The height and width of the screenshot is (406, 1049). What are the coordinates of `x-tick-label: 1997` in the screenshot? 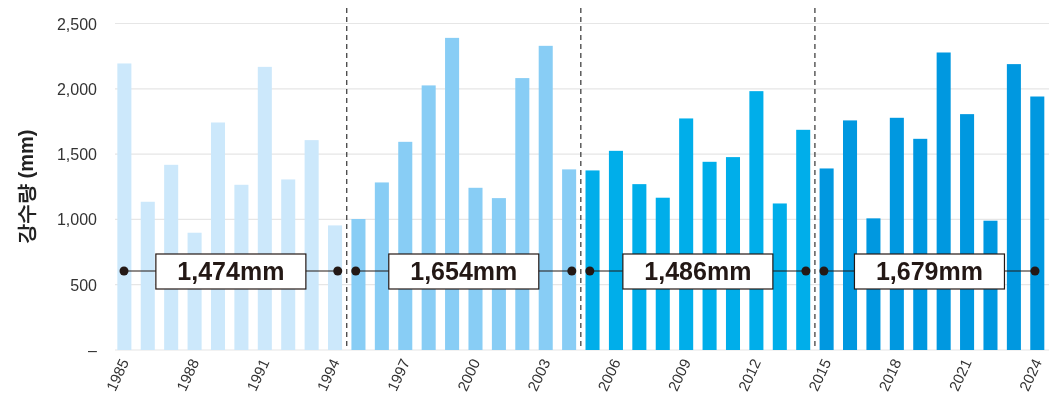 It's located at (398, 375).